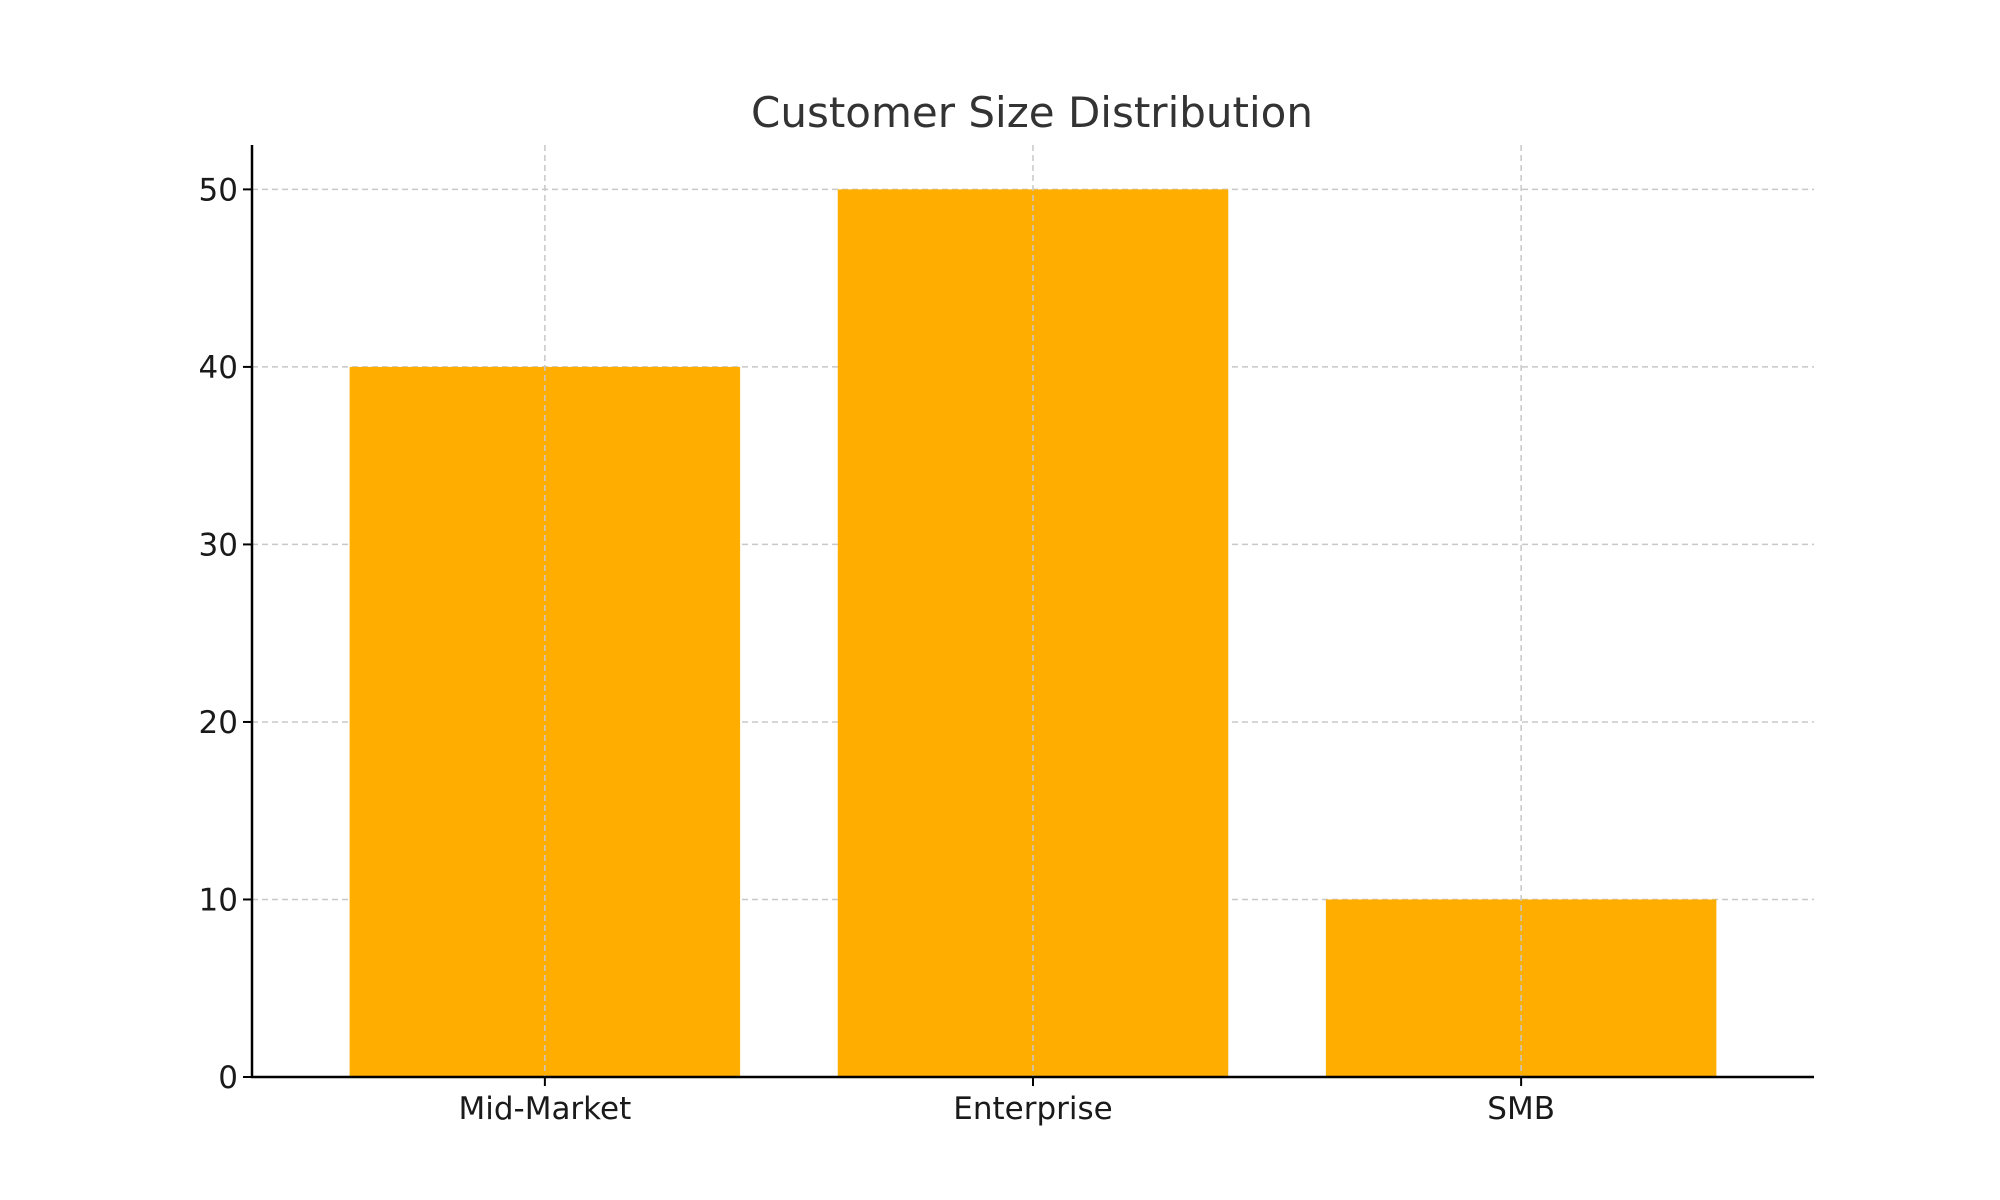 The image size is (2000, 1200). I want to click on x-tick-label: SMB, so click(1521, 1109).